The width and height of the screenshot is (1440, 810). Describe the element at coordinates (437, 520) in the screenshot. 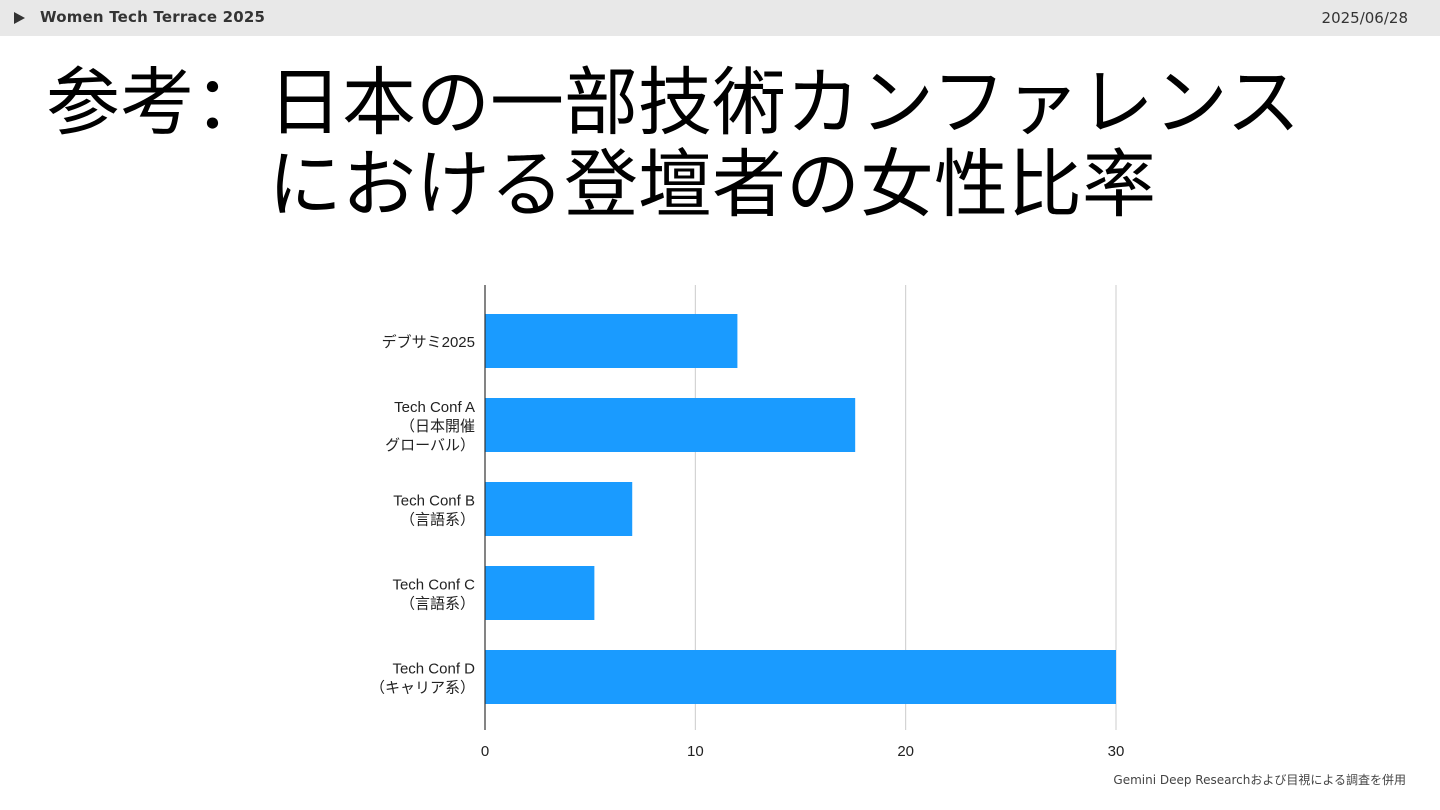

I see `category-label-2-1: （言語系）` at that location.